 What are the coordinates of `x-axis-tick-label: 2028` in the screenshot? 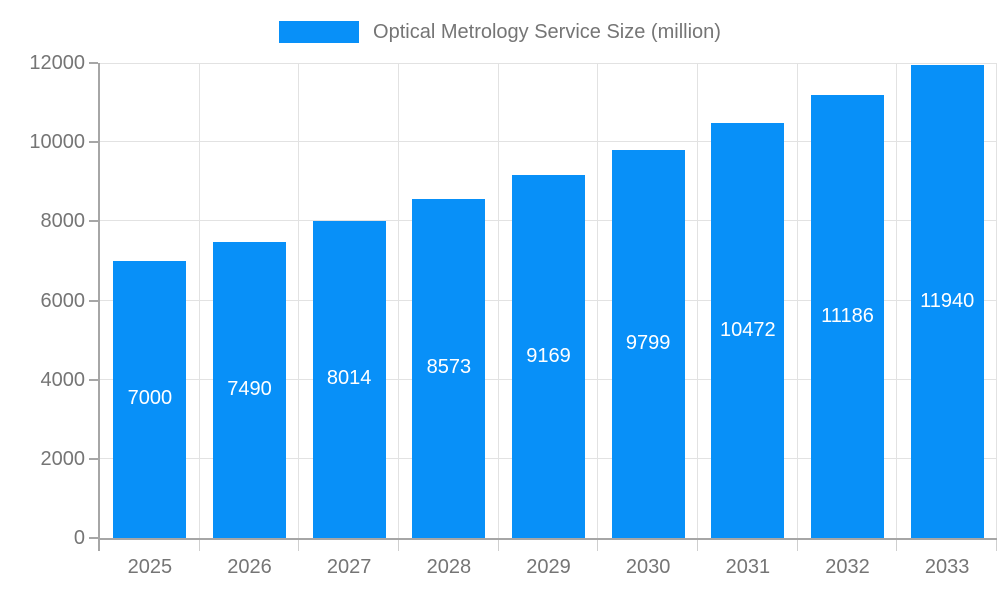 It's located at (449, 567).